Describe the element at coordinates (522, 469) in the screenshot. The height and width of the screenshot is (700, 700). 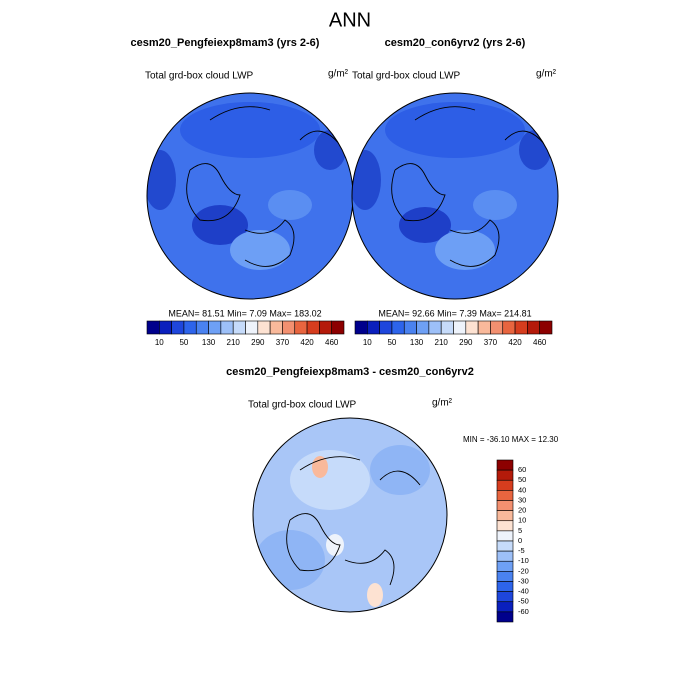
I see `colorbar-label: 60` at that location.